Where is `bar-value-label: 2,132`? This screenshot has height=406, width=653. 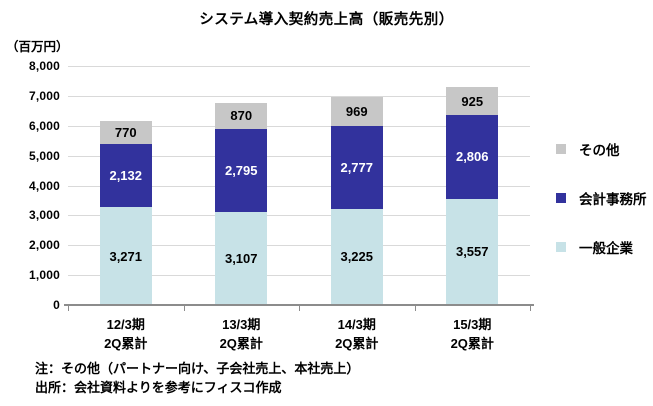
bar-value-label: 2,132 is located at coordinates (126, 175).